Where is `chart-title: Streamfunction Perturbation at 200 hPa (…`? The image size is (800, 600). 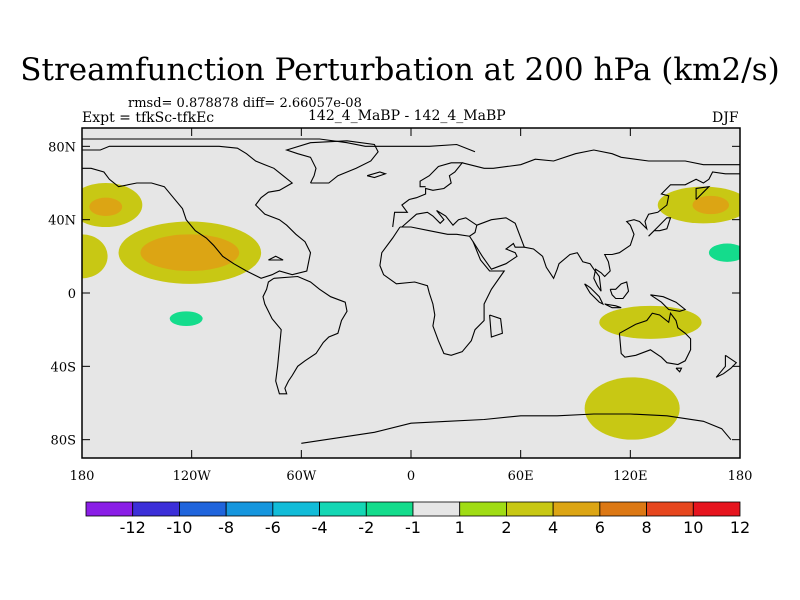 chart-title: Streamfunction Perturbation at 200 hPa (… is located at coordinates (400, 70).